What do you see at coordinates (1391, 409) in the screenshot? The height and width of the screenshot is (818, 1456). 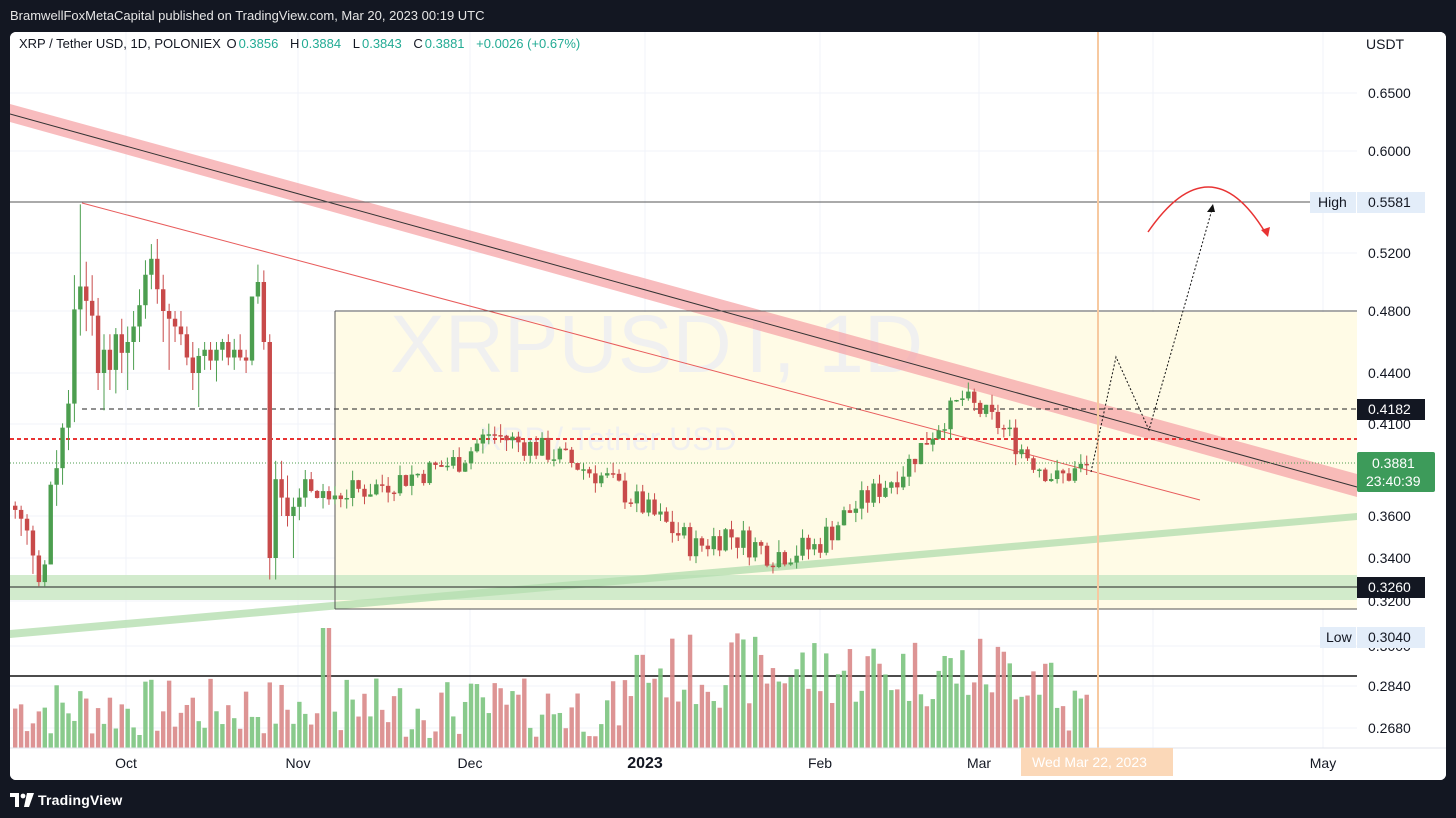 I see `level-0-4182-bg` at bounding box center [1391, 409].